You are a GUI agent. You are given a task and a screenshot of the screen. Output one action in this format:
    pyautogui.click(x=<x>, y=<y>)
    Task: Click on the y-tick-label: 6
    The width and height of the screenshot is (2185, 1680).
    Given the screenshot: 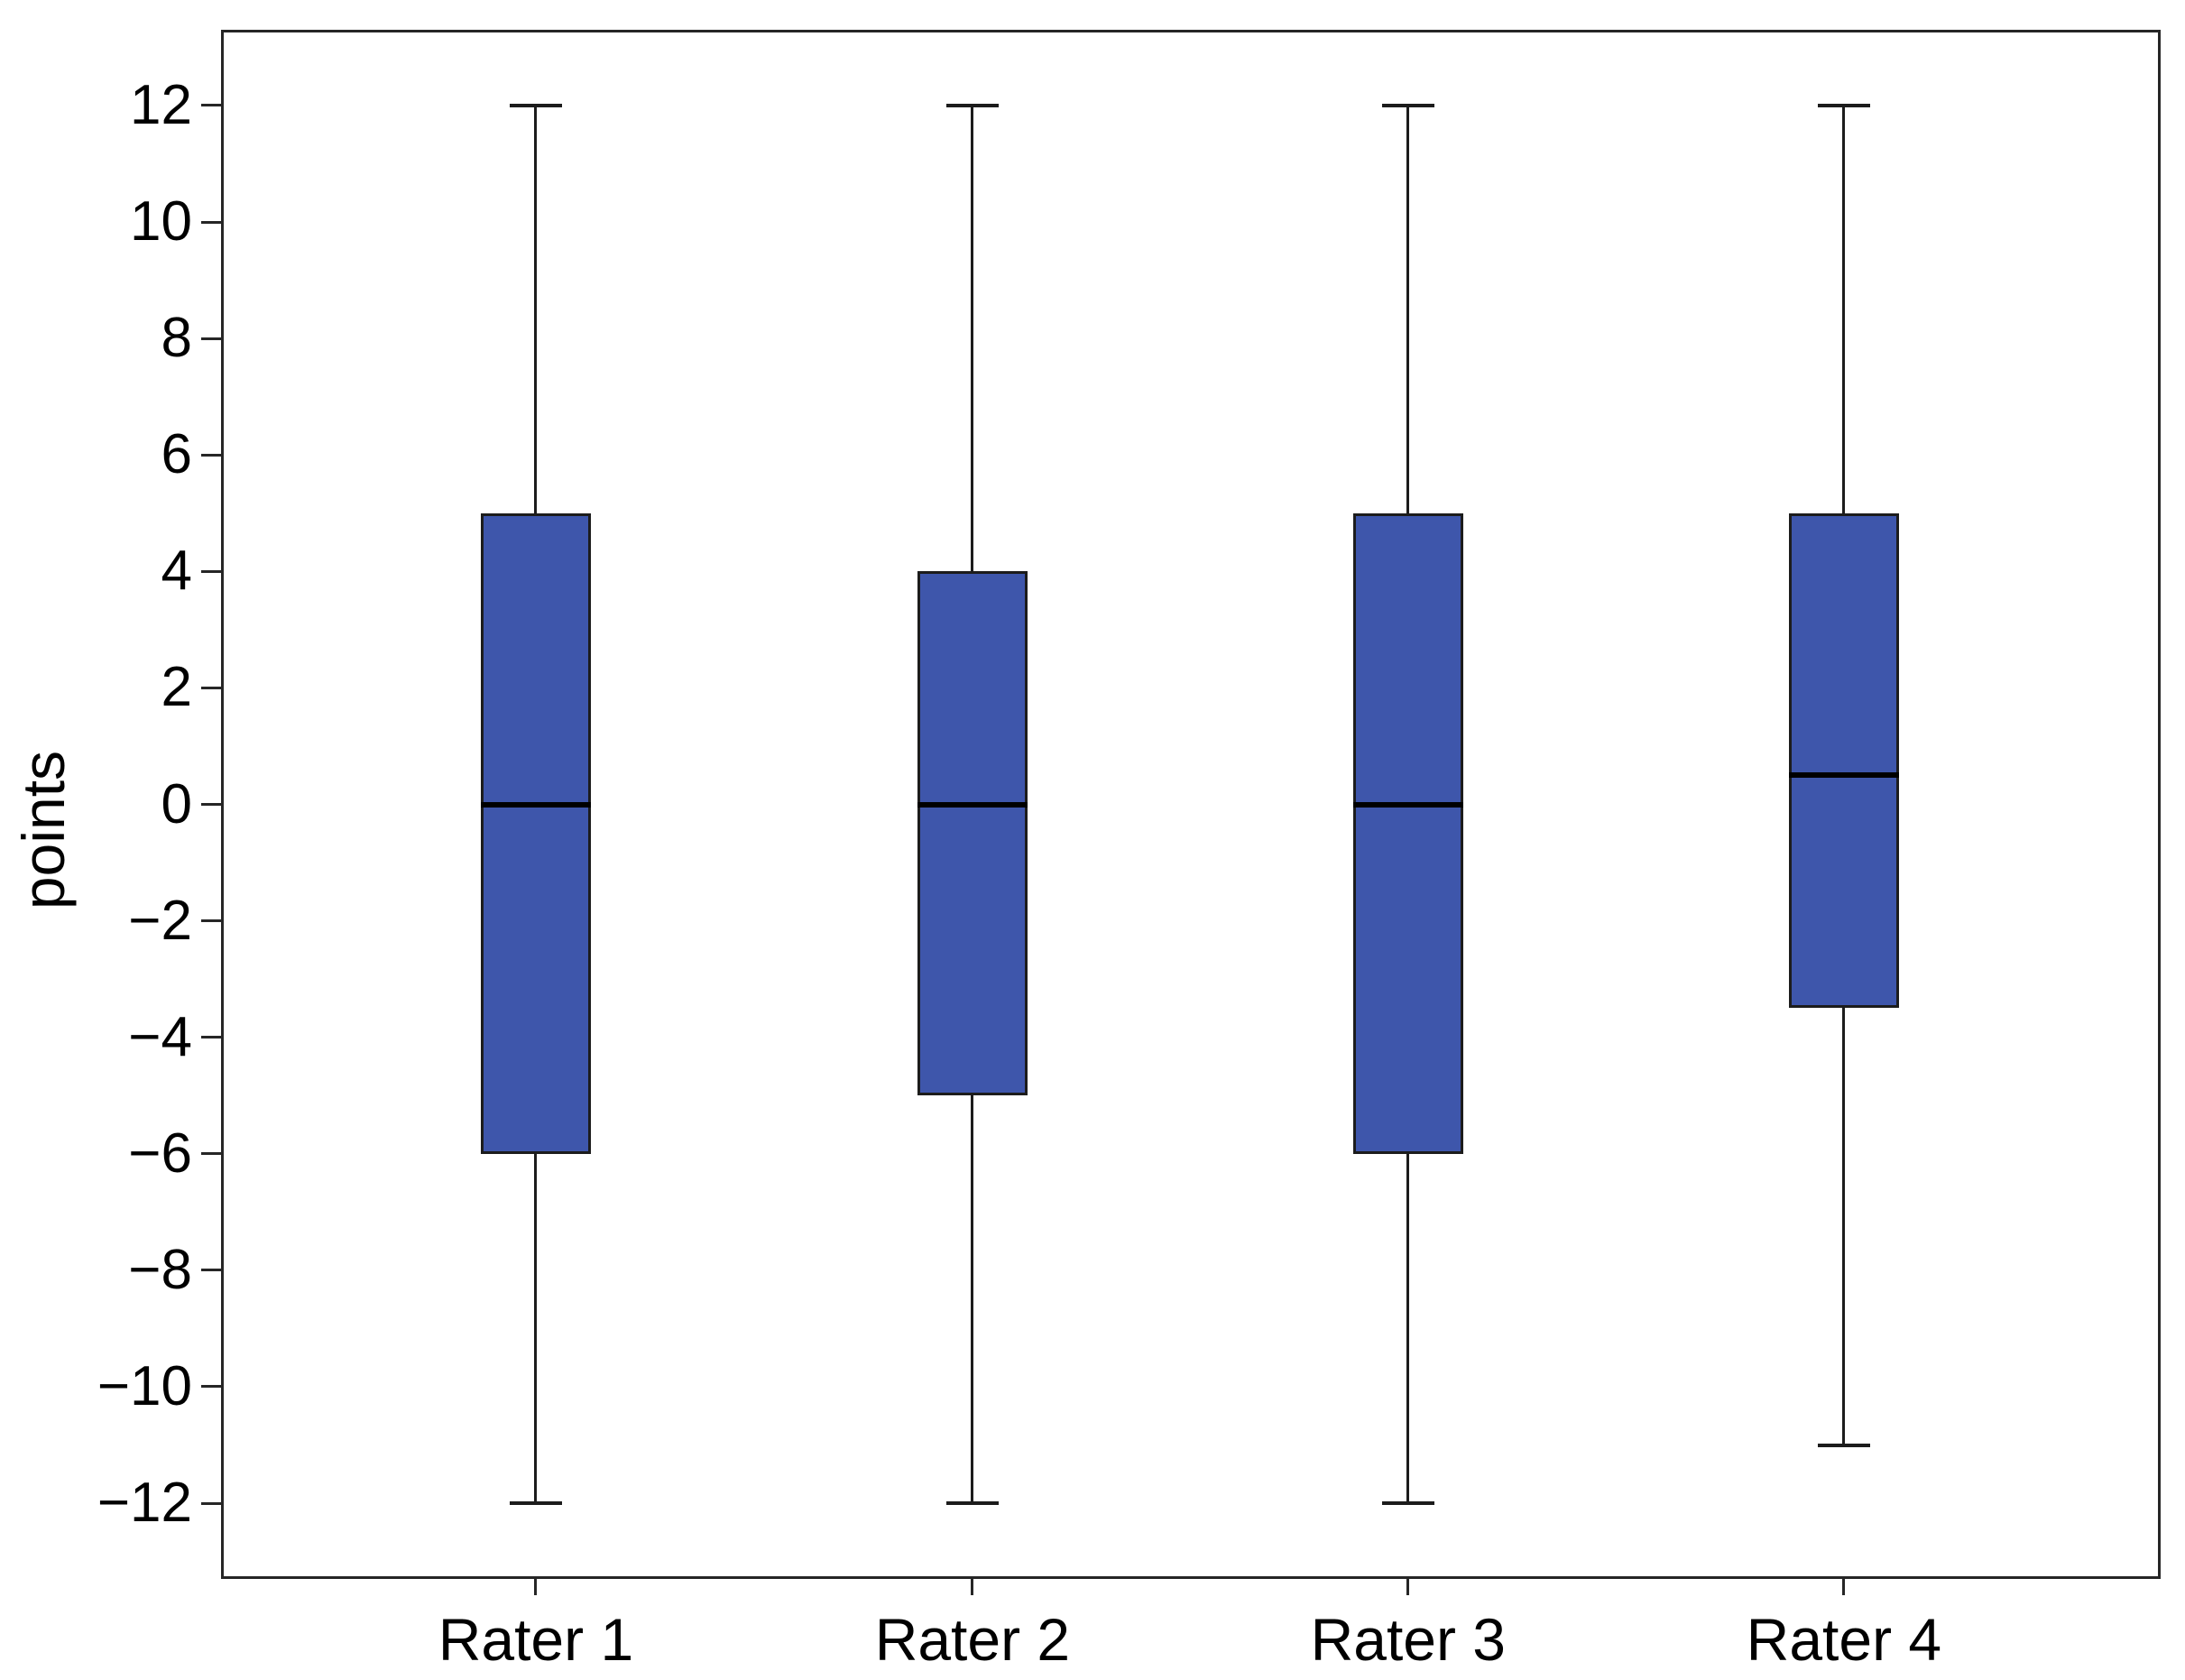 What is the action you would take?
    pyautogui.click(x=176, y=454)
    